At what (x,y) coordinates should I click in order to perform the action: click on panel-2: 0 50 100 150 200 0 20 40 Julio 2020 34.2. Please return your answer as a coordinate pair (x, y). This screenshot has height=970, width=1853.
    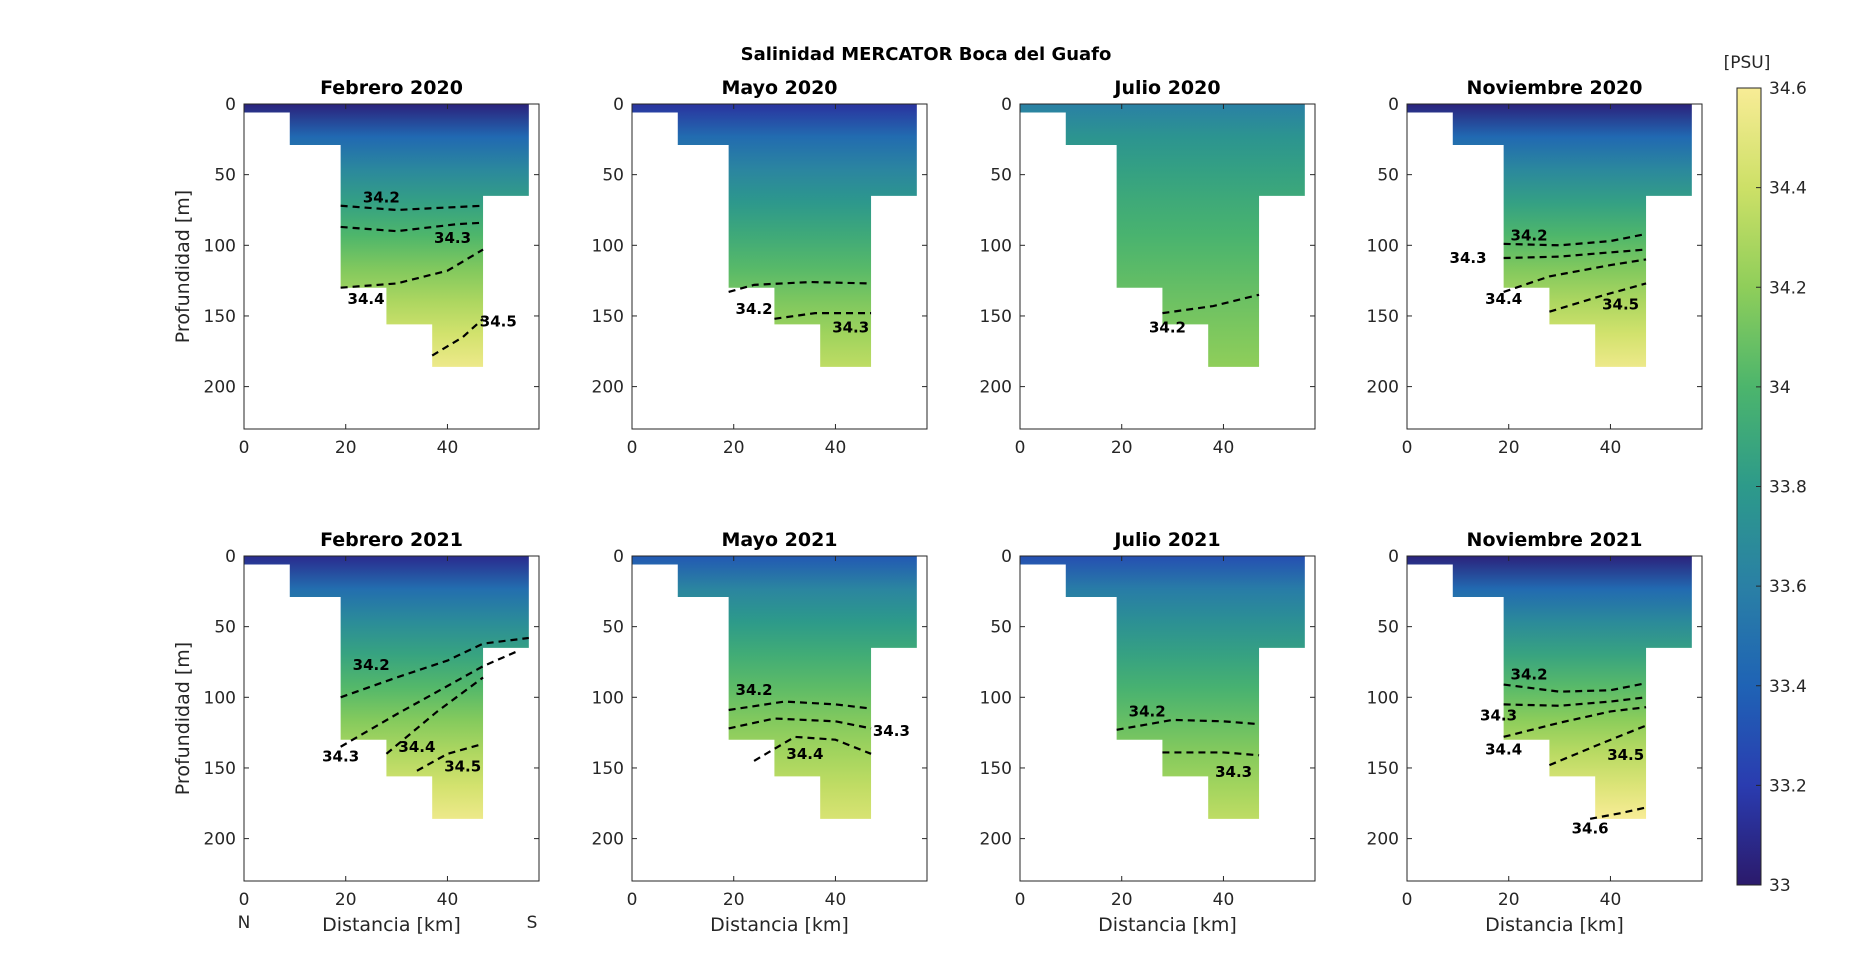
    Looking at the image, I should click on (1148, 267).